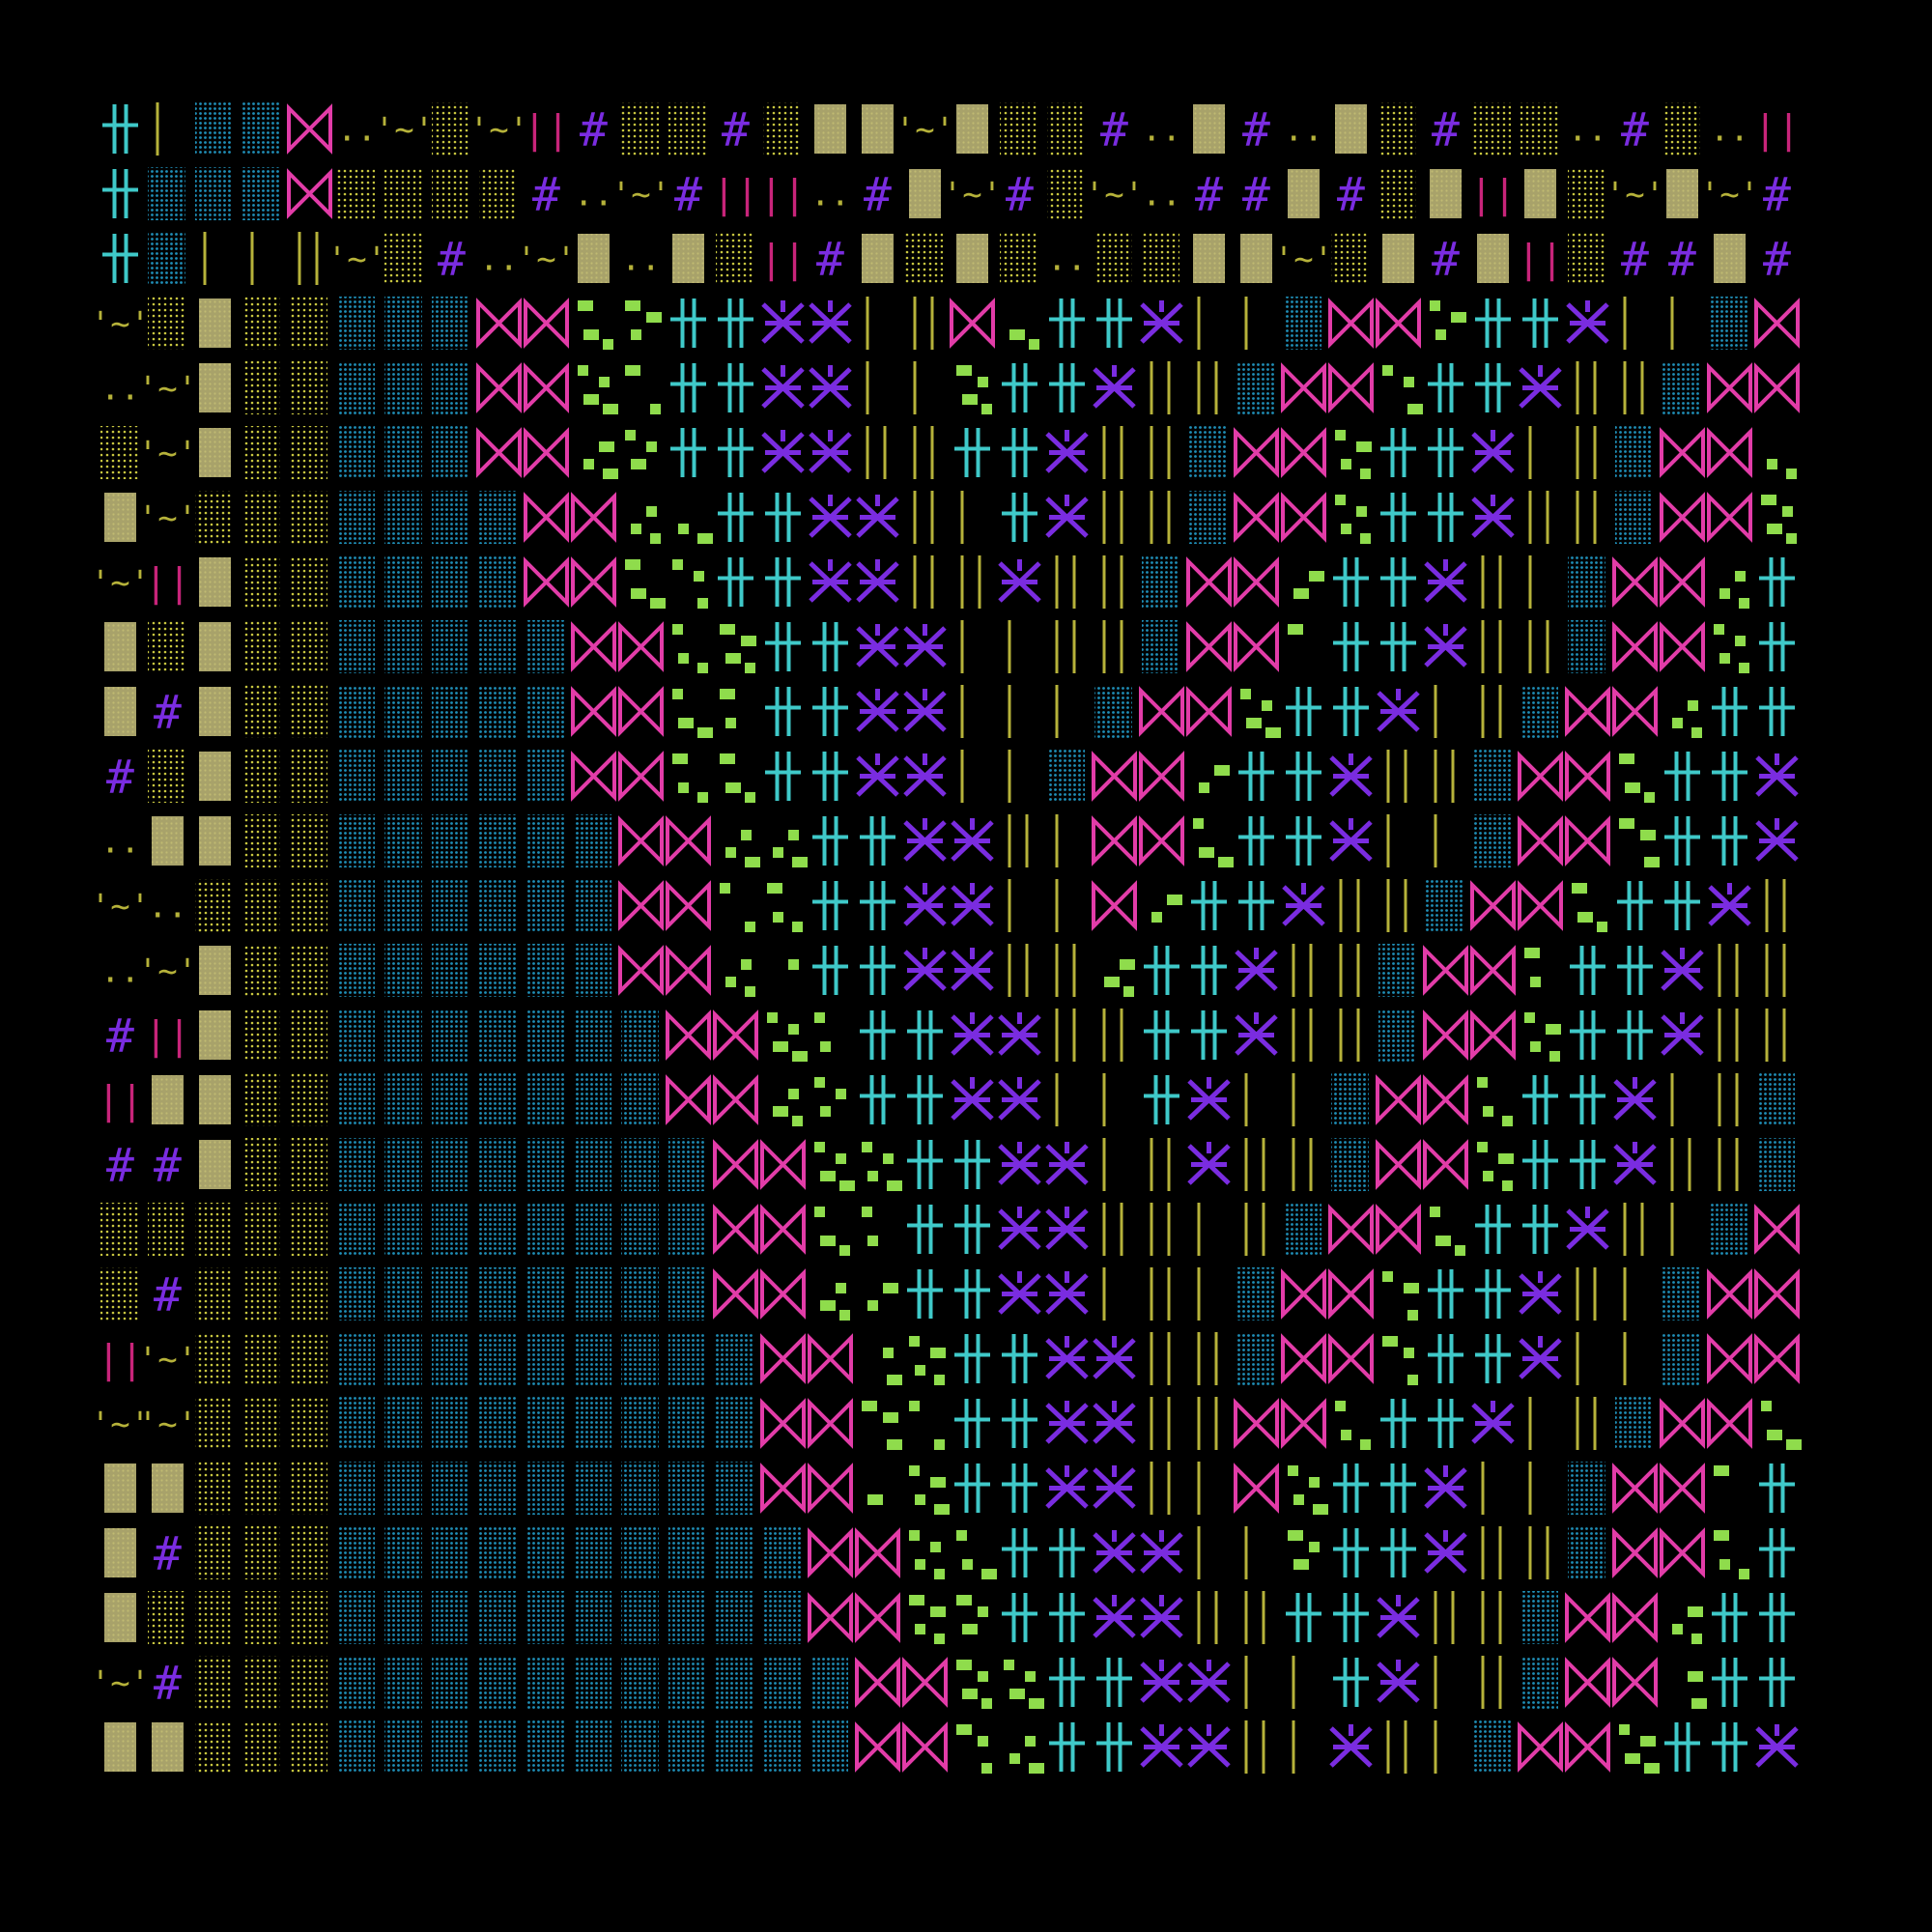 This screenshot has width=1932, height=1932. What do you see at coordinates (123, 582) in the screenshot?
I see `tilde-glyph: '~'` at bounding box center [123, 582].